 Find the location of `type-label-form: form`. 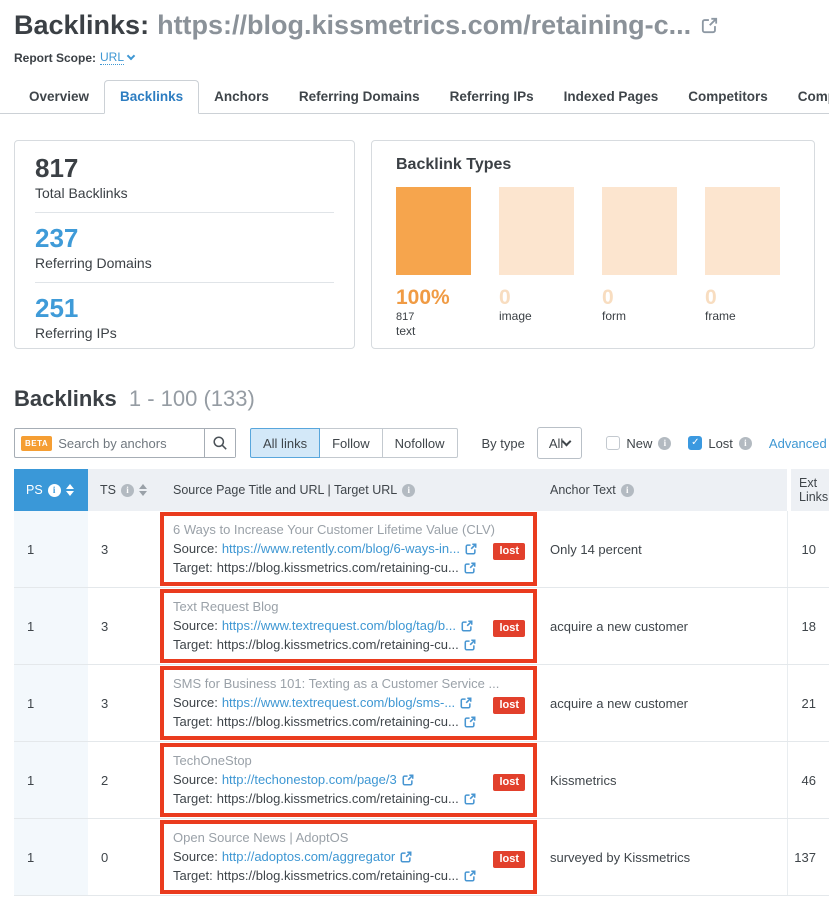

type-label-form: form is located at coordinates (614, 316).